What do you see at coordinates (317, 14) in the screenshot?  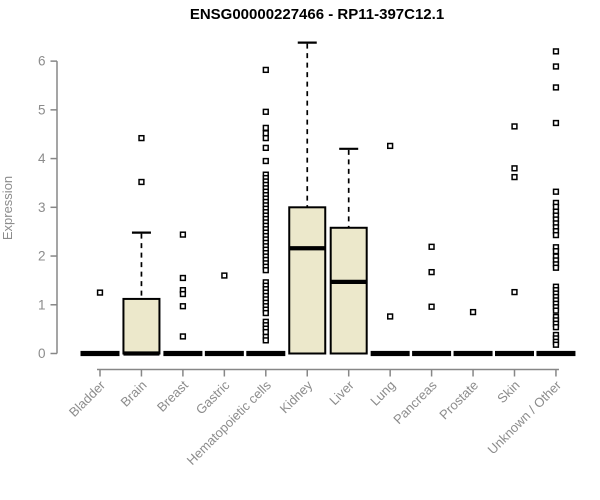 I see `chart-title: ENSG00000227466 - RP11-397C12.1` at bounding box center [317, 14].